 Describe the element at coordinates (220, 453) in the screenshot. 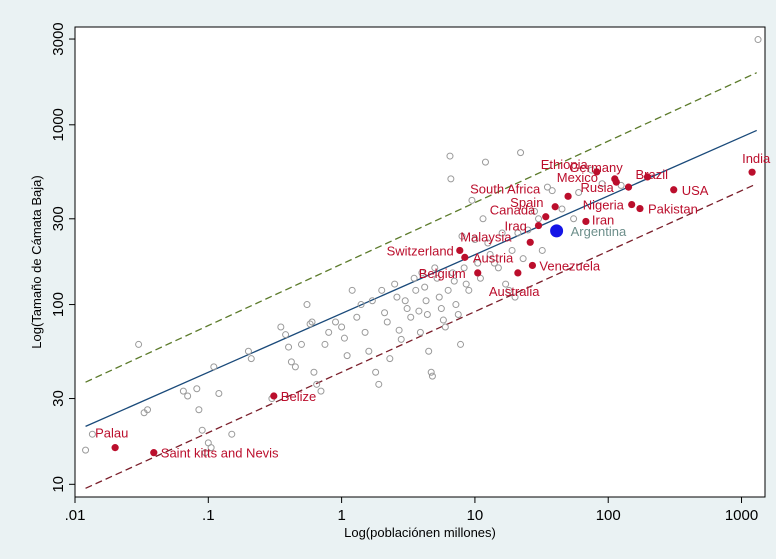

I see `point-label: Saint kitts and Nevis` at that location.